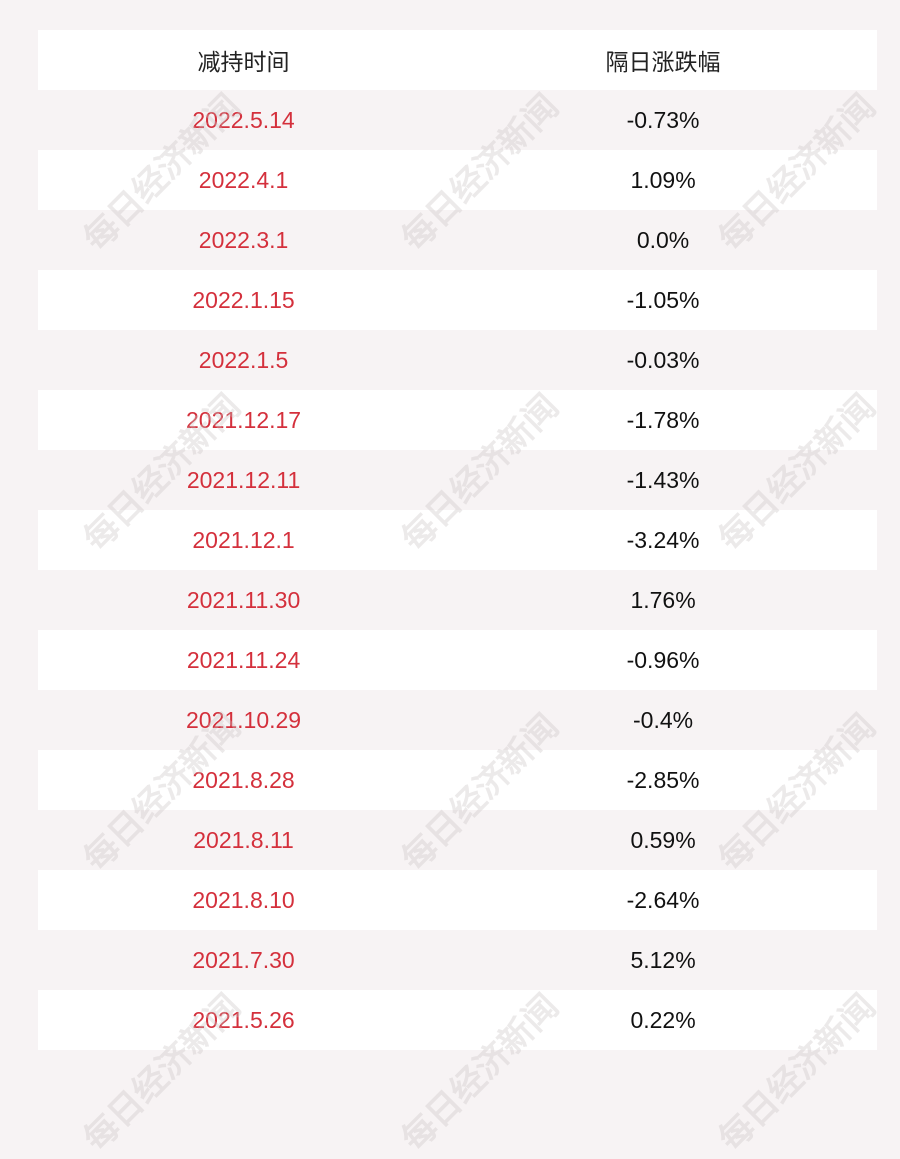 The image size is (900, 1159). I want to click on change-cell: -2.64%, so click(663, 899).